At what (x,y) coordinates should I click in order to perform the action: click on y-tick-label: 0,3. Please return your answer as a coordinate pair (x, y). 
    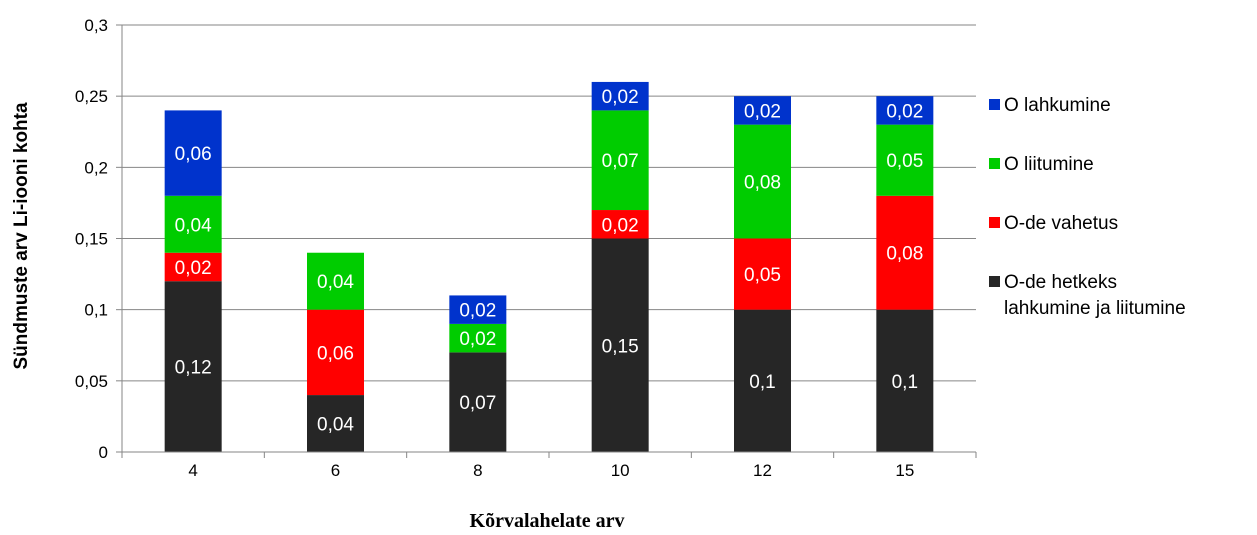
    Looking at the image, I should click on (96, 25).